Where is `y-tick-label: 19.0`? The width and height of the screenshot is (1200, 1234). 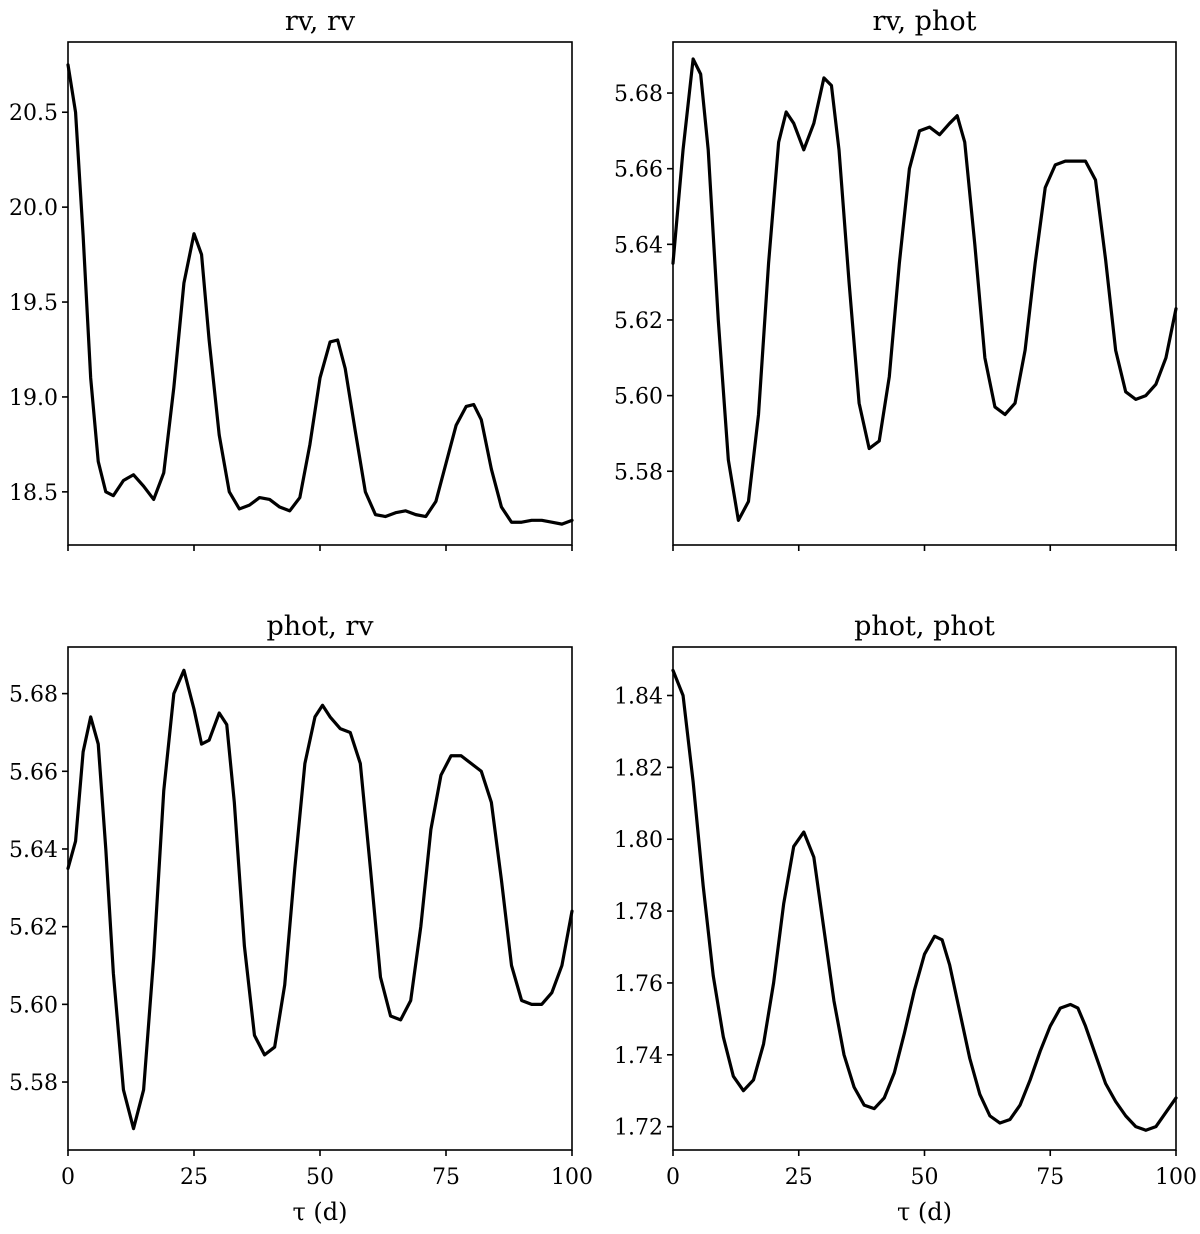
y-tick-label: 19.0 is located at coordinates (33, 398).